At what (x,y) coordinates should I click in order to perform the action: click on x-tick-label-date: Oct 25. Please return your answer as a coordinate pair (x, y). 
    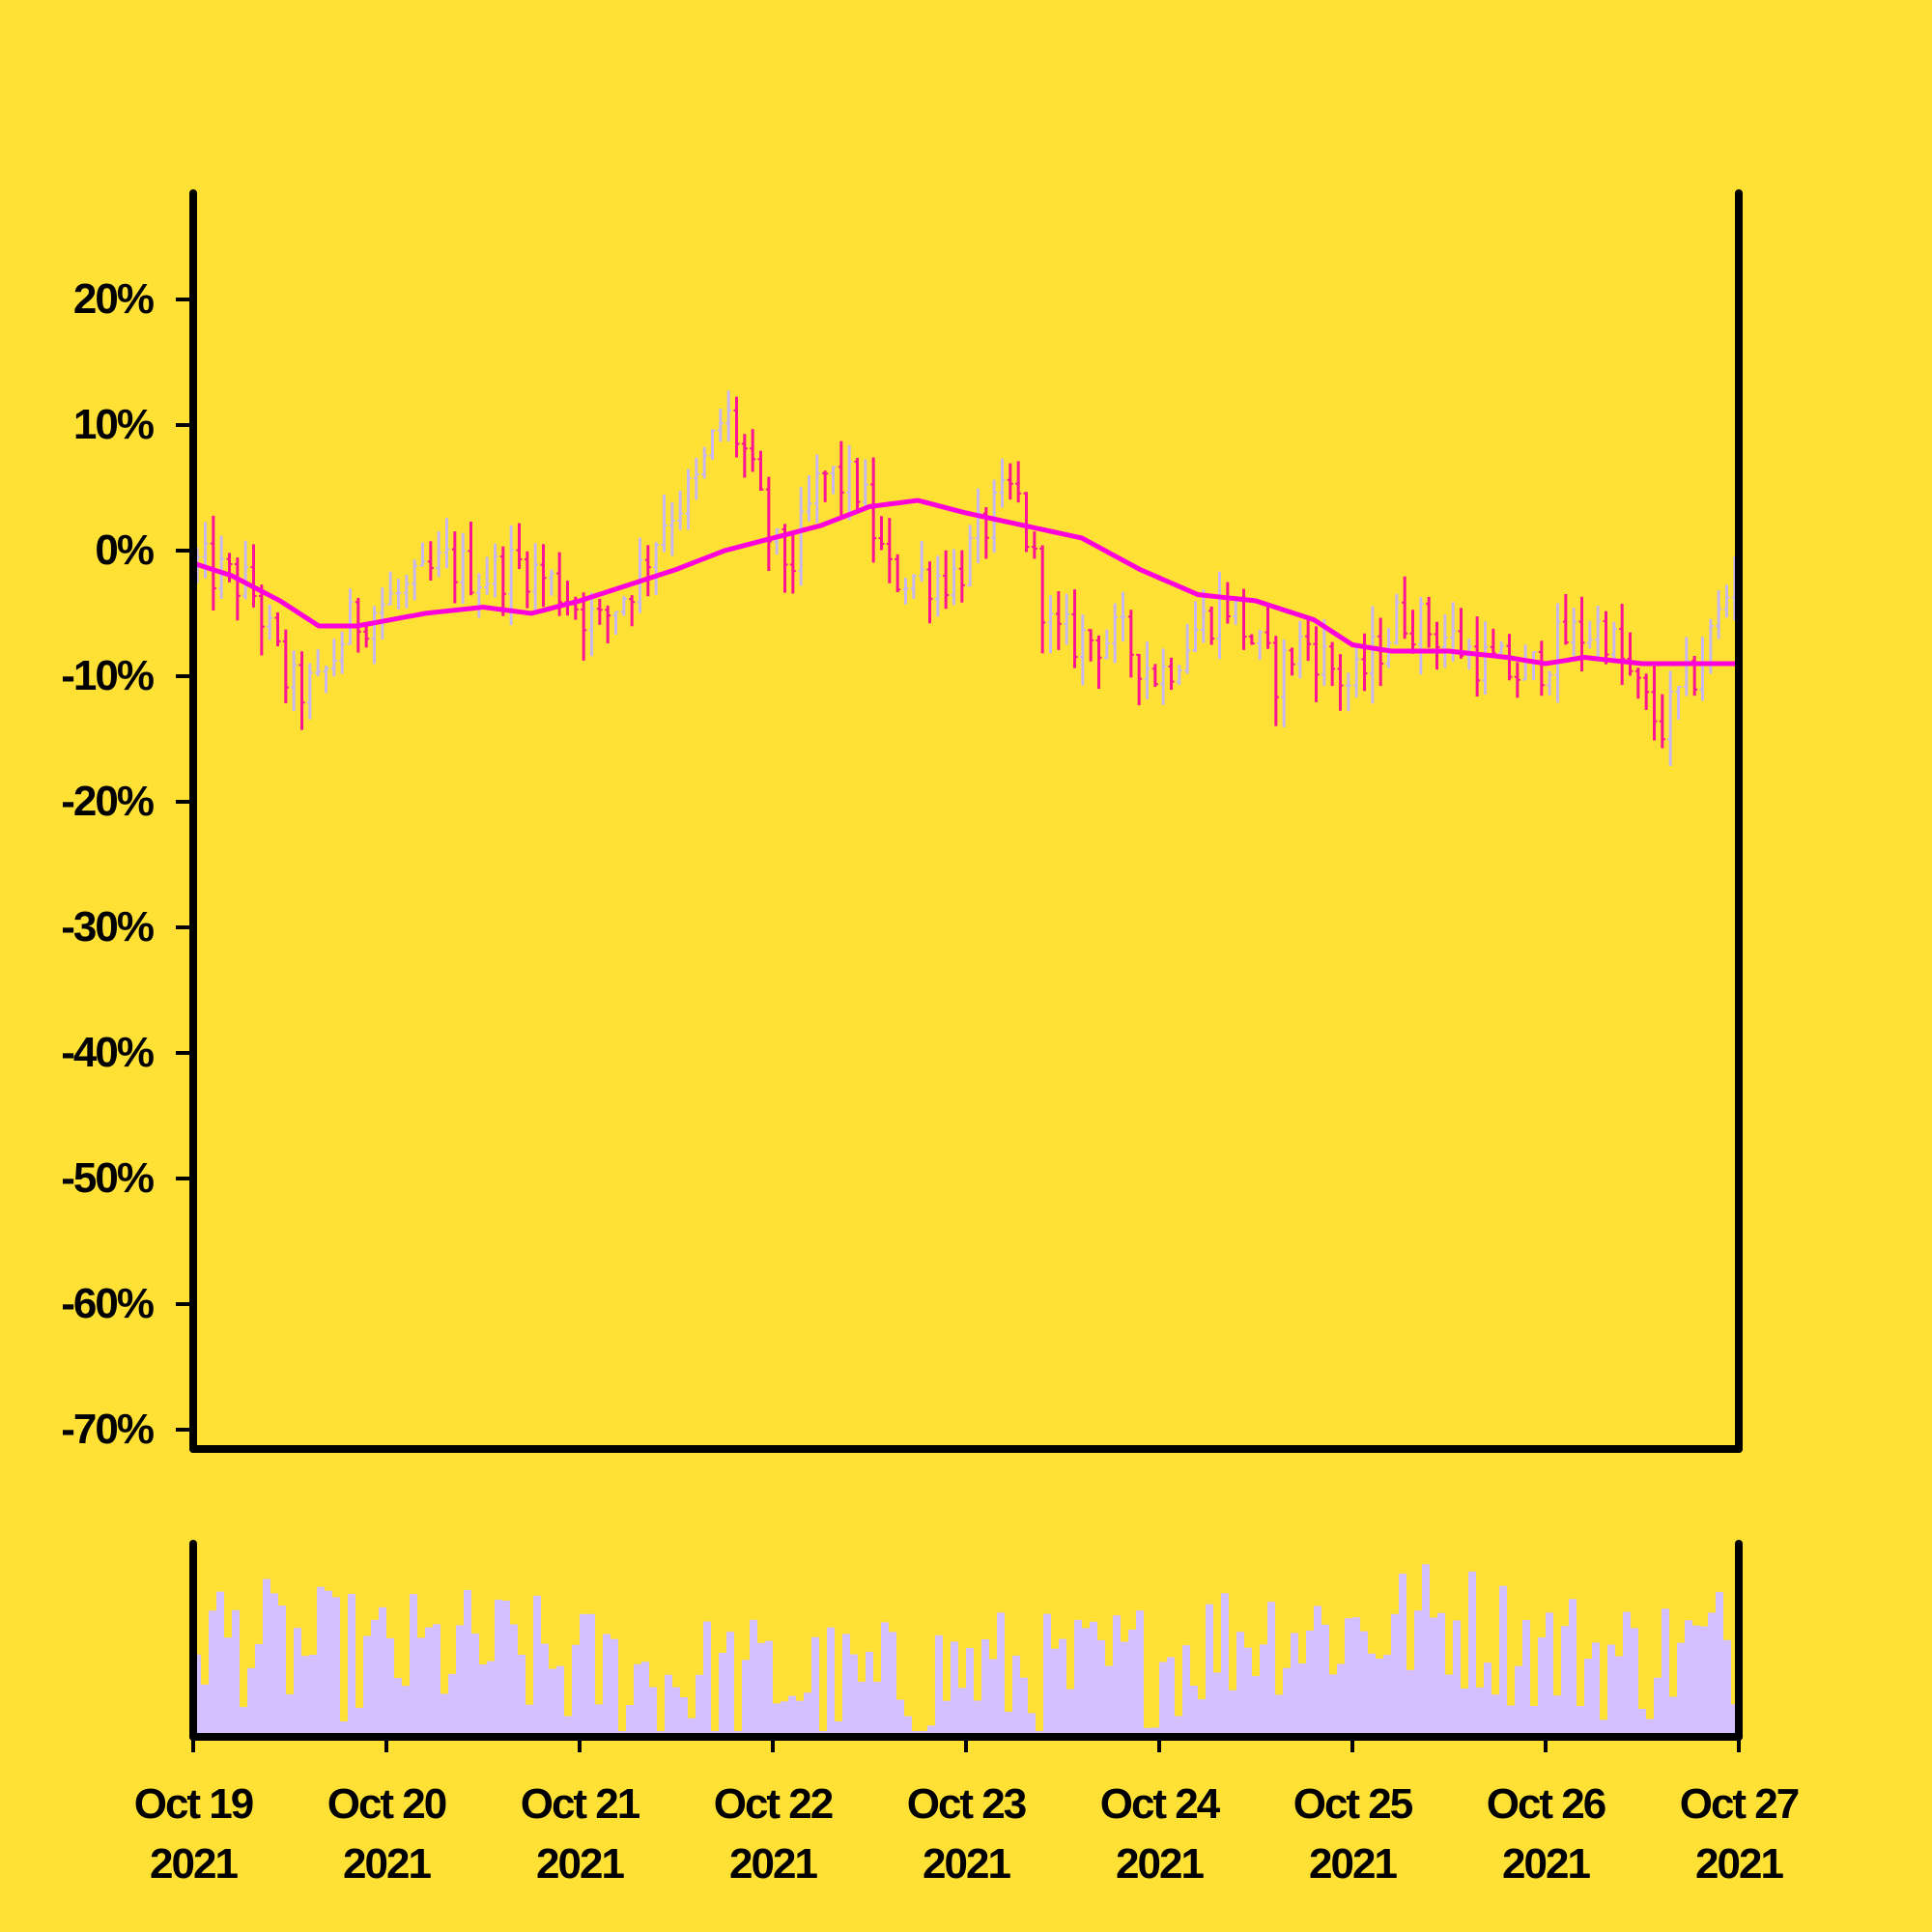
    Looking at the image, I should click on (1353, 1804).